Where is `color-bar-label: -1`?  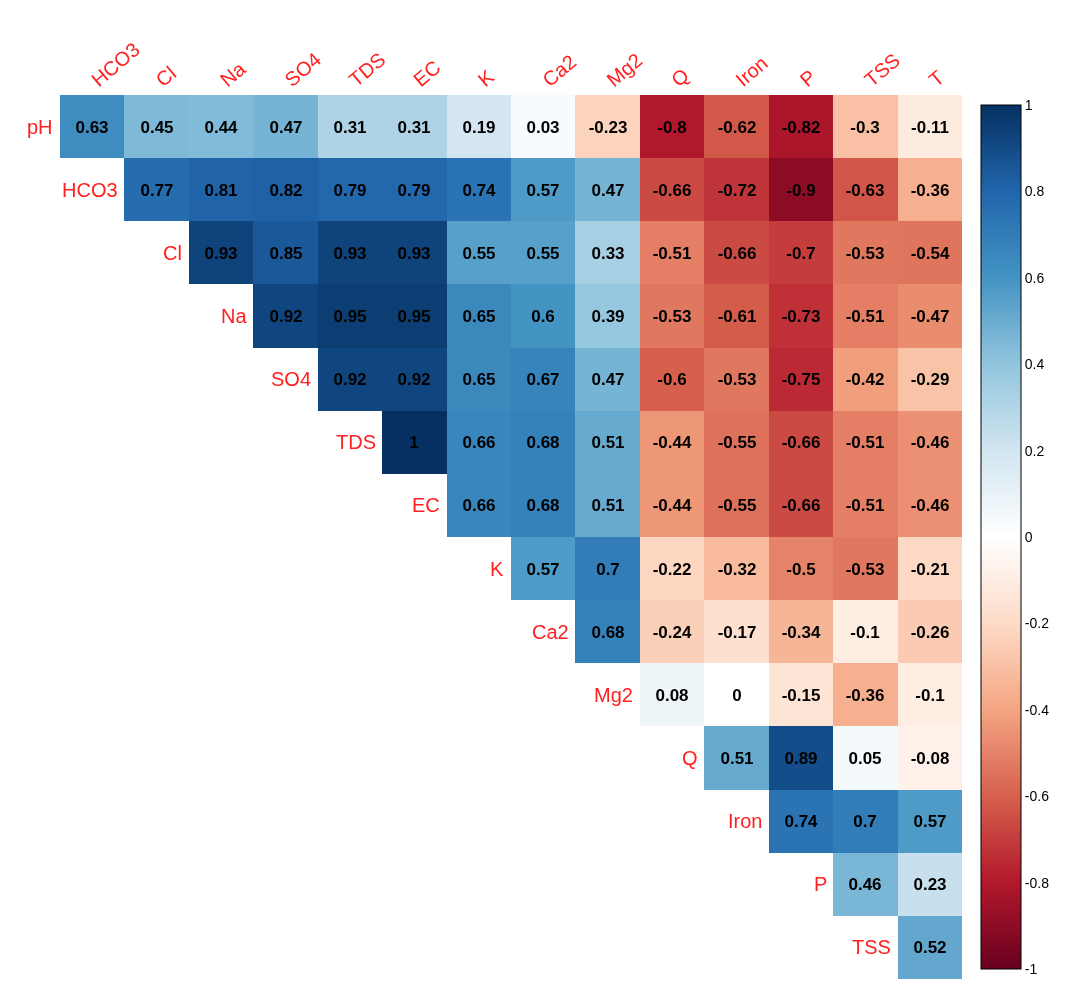
color-bar-label: -1 is located at coordinates (1031, 968).